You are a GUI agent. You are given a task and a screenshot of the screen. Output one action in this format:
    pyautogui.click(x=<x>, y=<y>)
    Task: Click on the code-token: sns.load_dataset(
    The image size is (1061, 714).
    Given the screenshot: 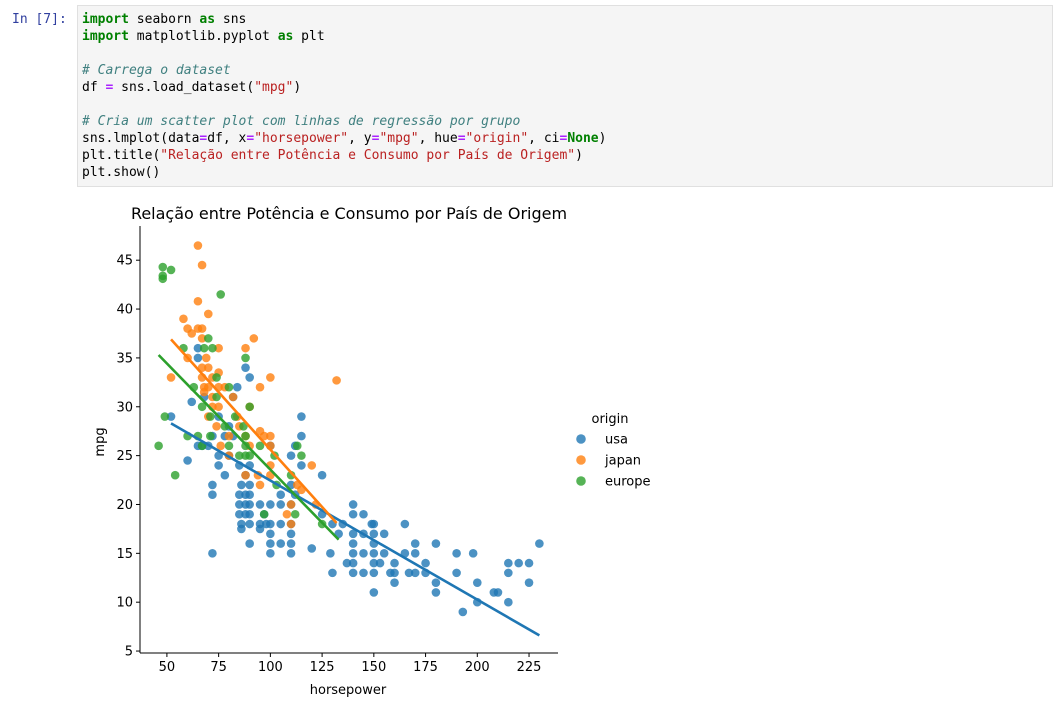 What is the action you would take?
    pyautogui.click(x=184, y=87)
    